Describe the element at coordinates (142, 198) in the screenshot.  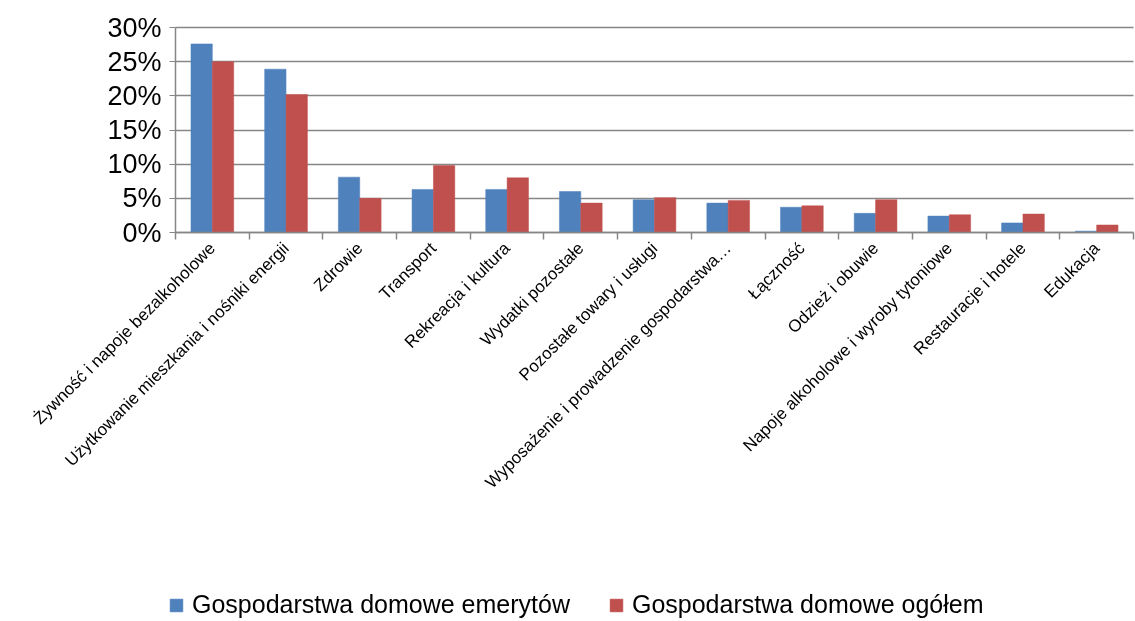
I see `y-tick-label: 5%` at that location.